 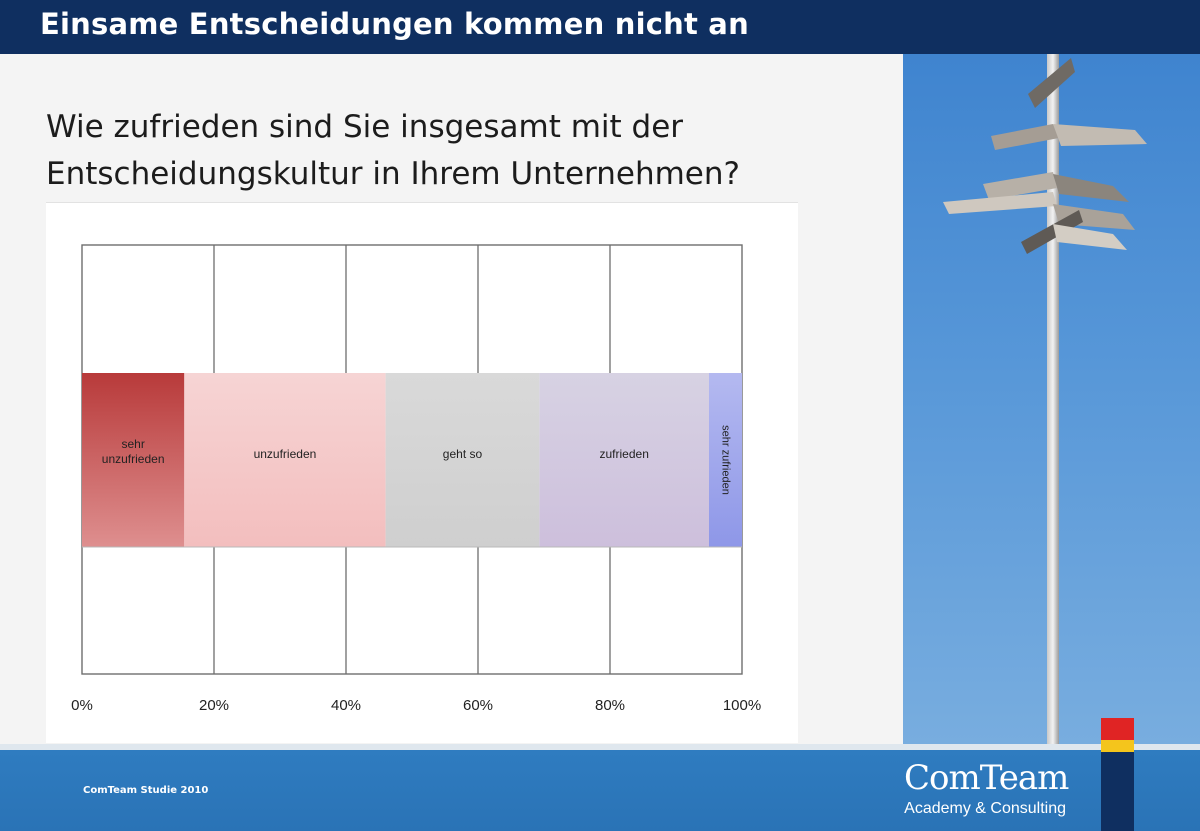 What do you see at coordinates (346, 705) in the screenshot?
I see `x-tick-label: 40%` at bounding box center [346, 705].